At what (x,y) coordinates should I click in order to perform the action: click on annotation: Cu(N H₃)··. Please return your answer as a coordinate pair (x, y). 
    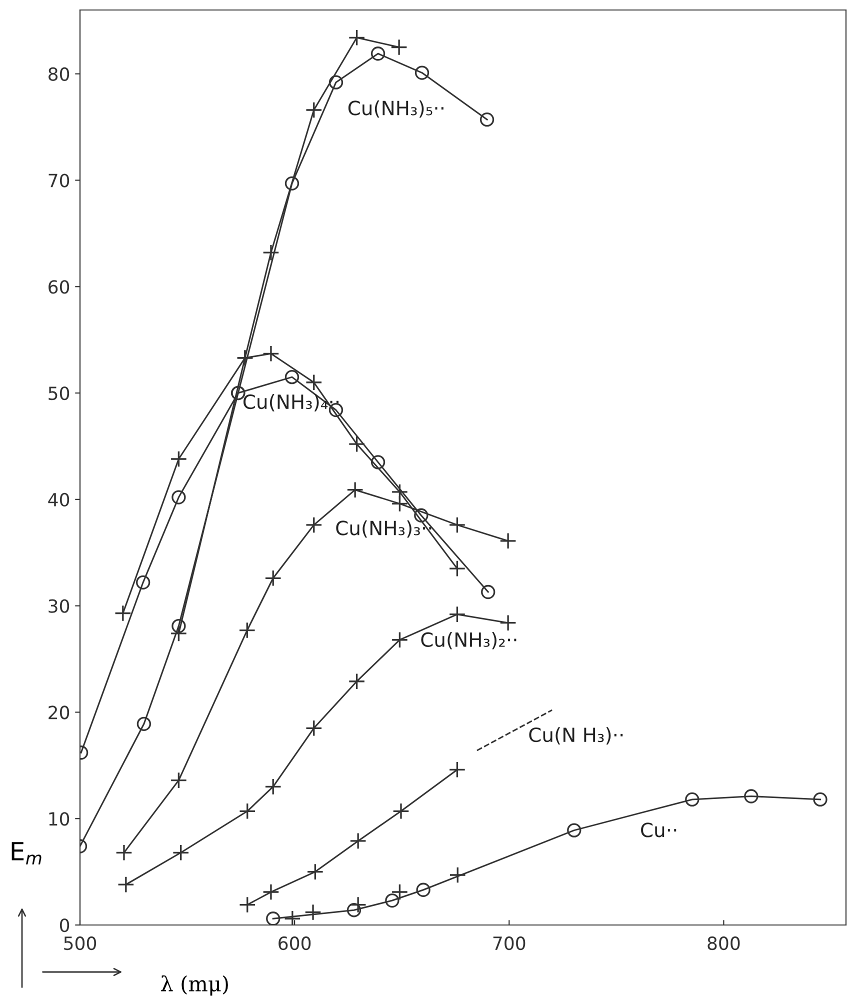
    Looking at the image, I should click on (576, 735).